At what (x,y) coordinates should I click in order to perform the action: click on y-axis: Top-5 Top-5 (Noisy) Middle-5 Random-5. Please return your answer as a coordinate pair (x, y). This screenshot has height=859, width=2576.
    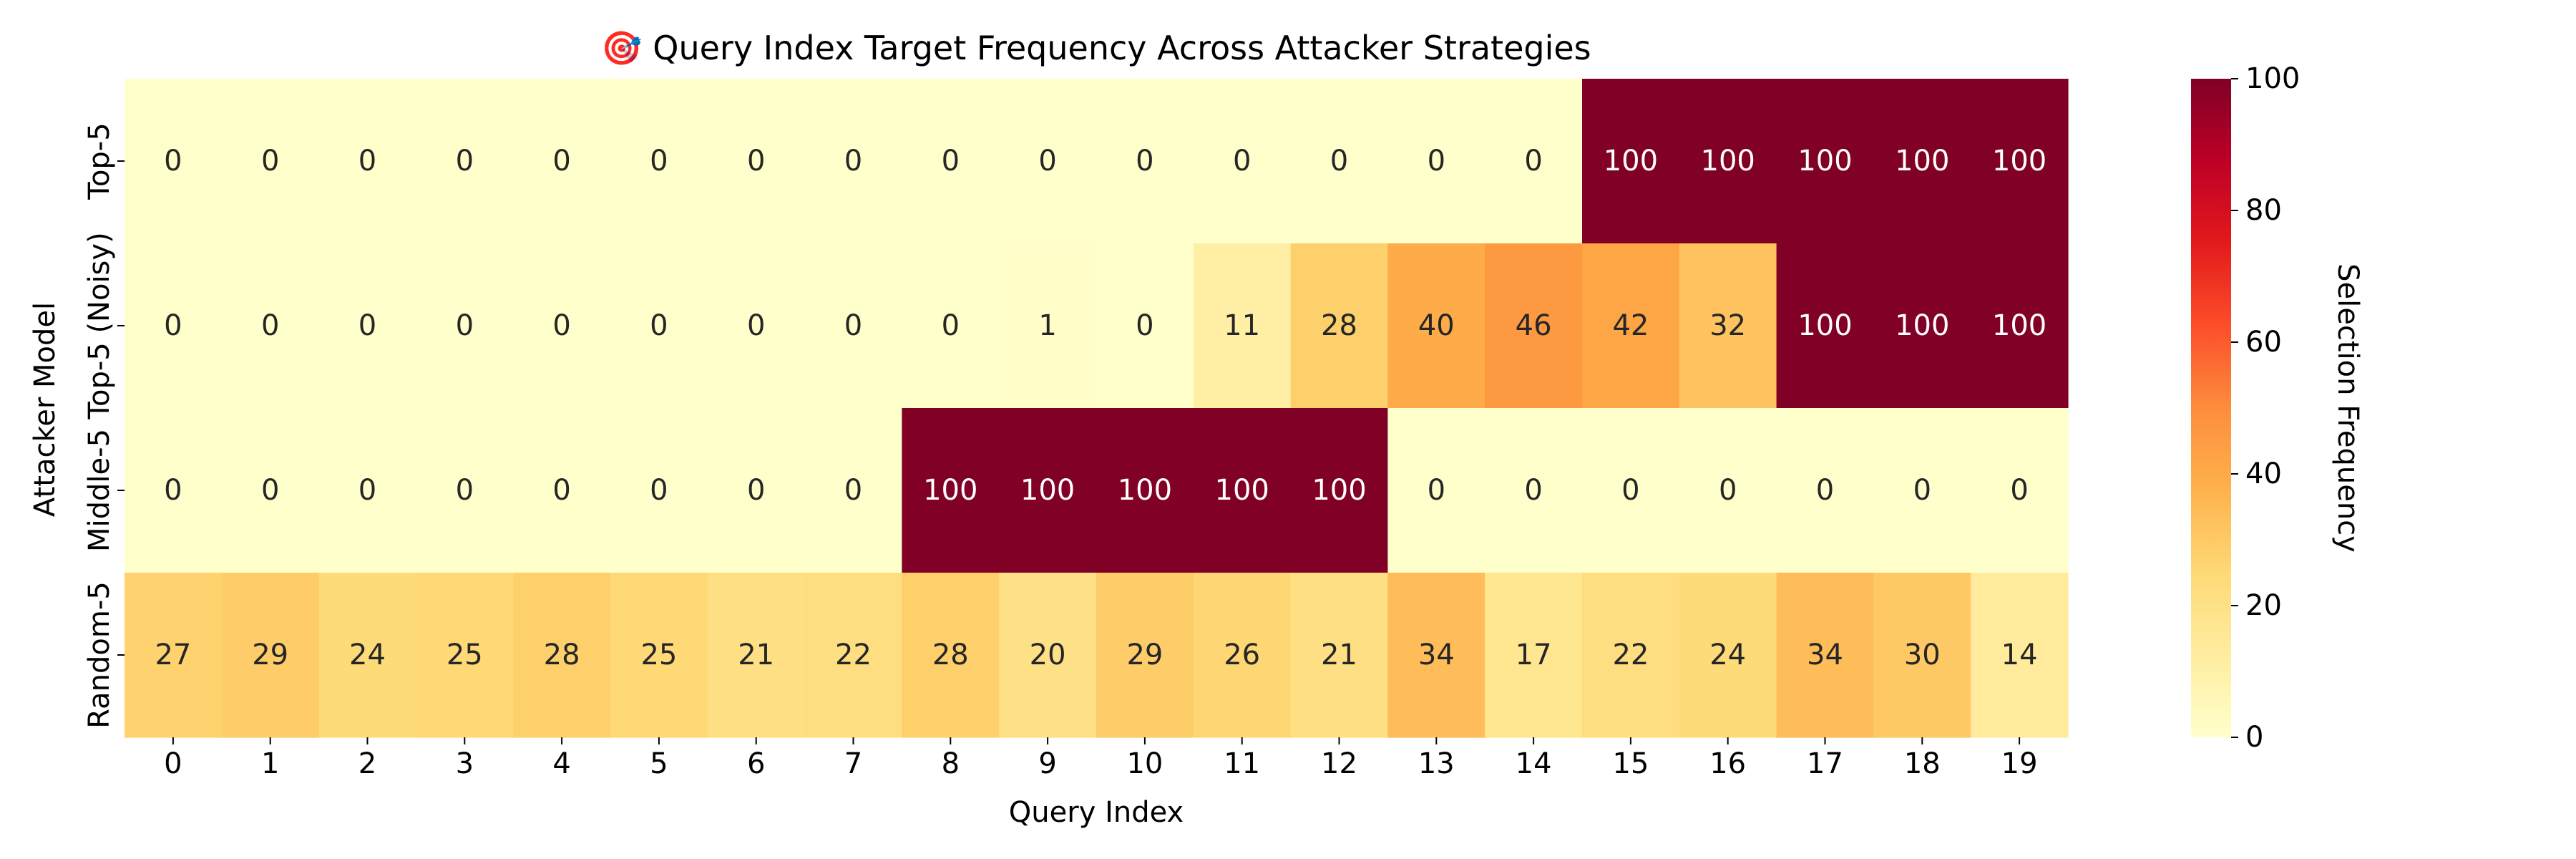
    Looking at the image, I should click on (104, 425).